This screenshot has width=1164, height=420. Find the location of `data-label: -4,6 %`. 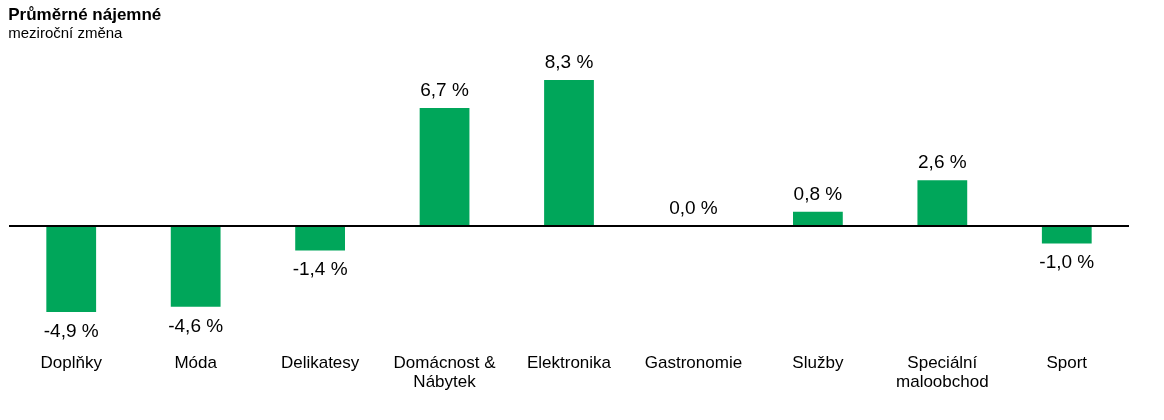

data-label: -4,6 % is located at coordinates (196, 325).